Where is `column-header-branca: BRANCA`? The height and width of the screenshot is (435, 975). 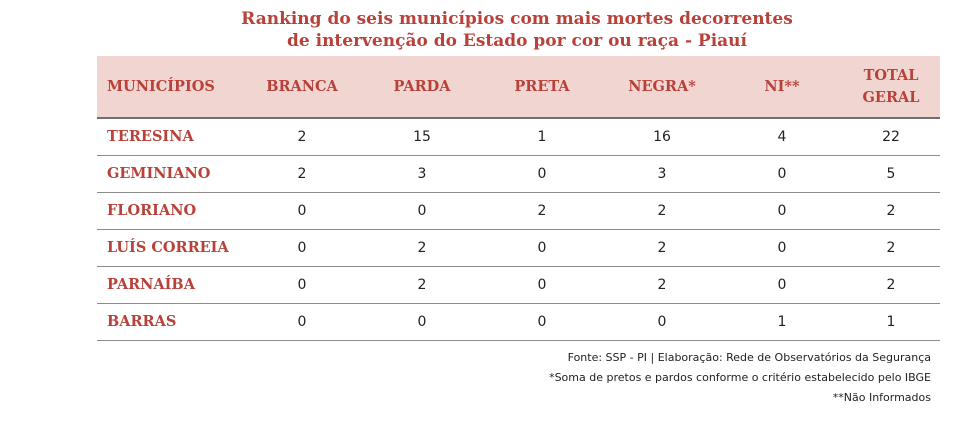
column-header-branca: BRANCA is located at coordinates (302, 86).